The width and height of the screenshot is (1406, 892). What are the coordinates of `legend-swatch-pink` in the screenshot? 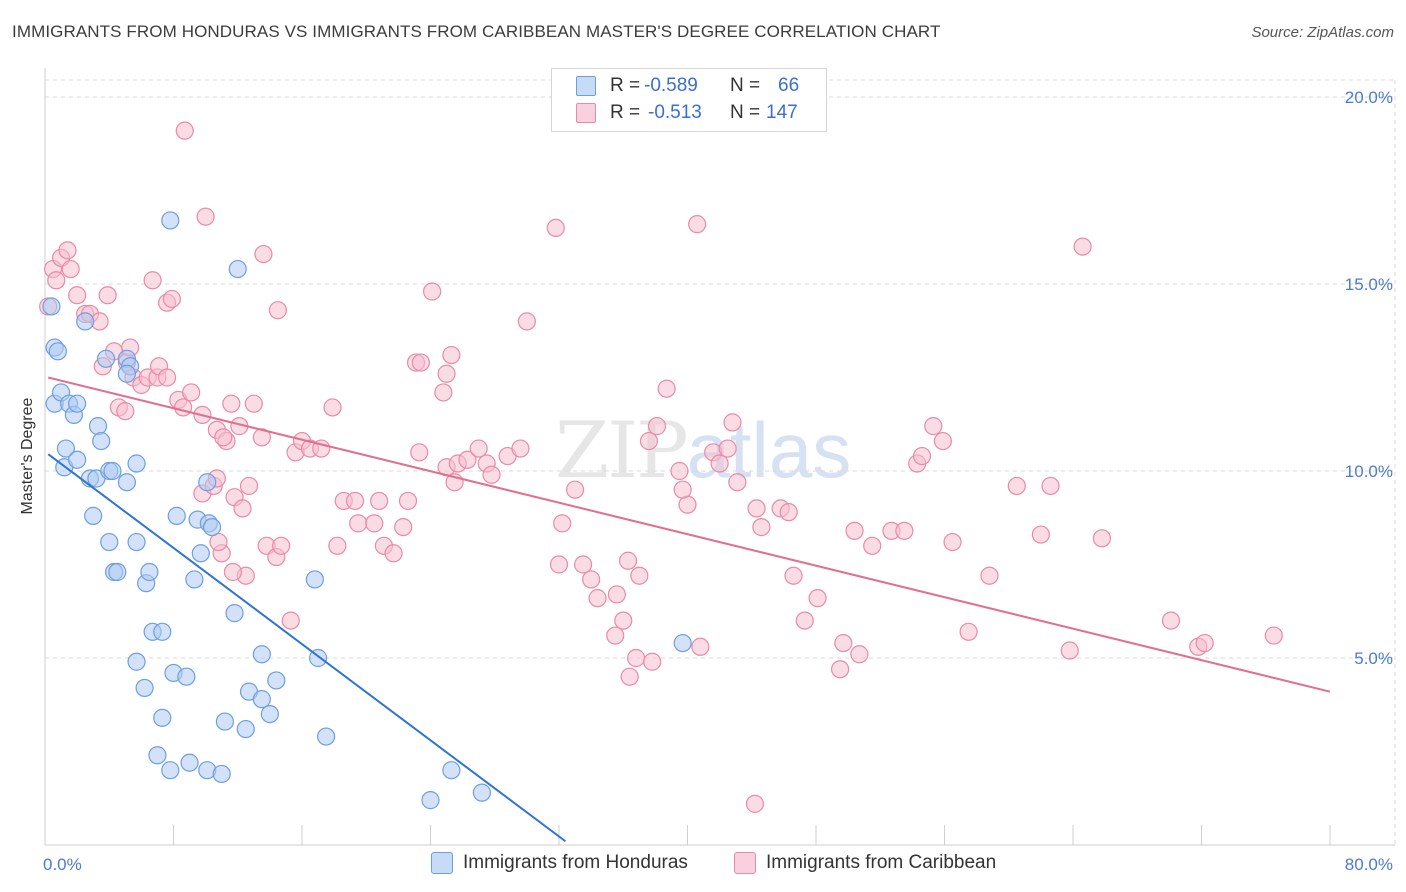 It's located at (586, 113).